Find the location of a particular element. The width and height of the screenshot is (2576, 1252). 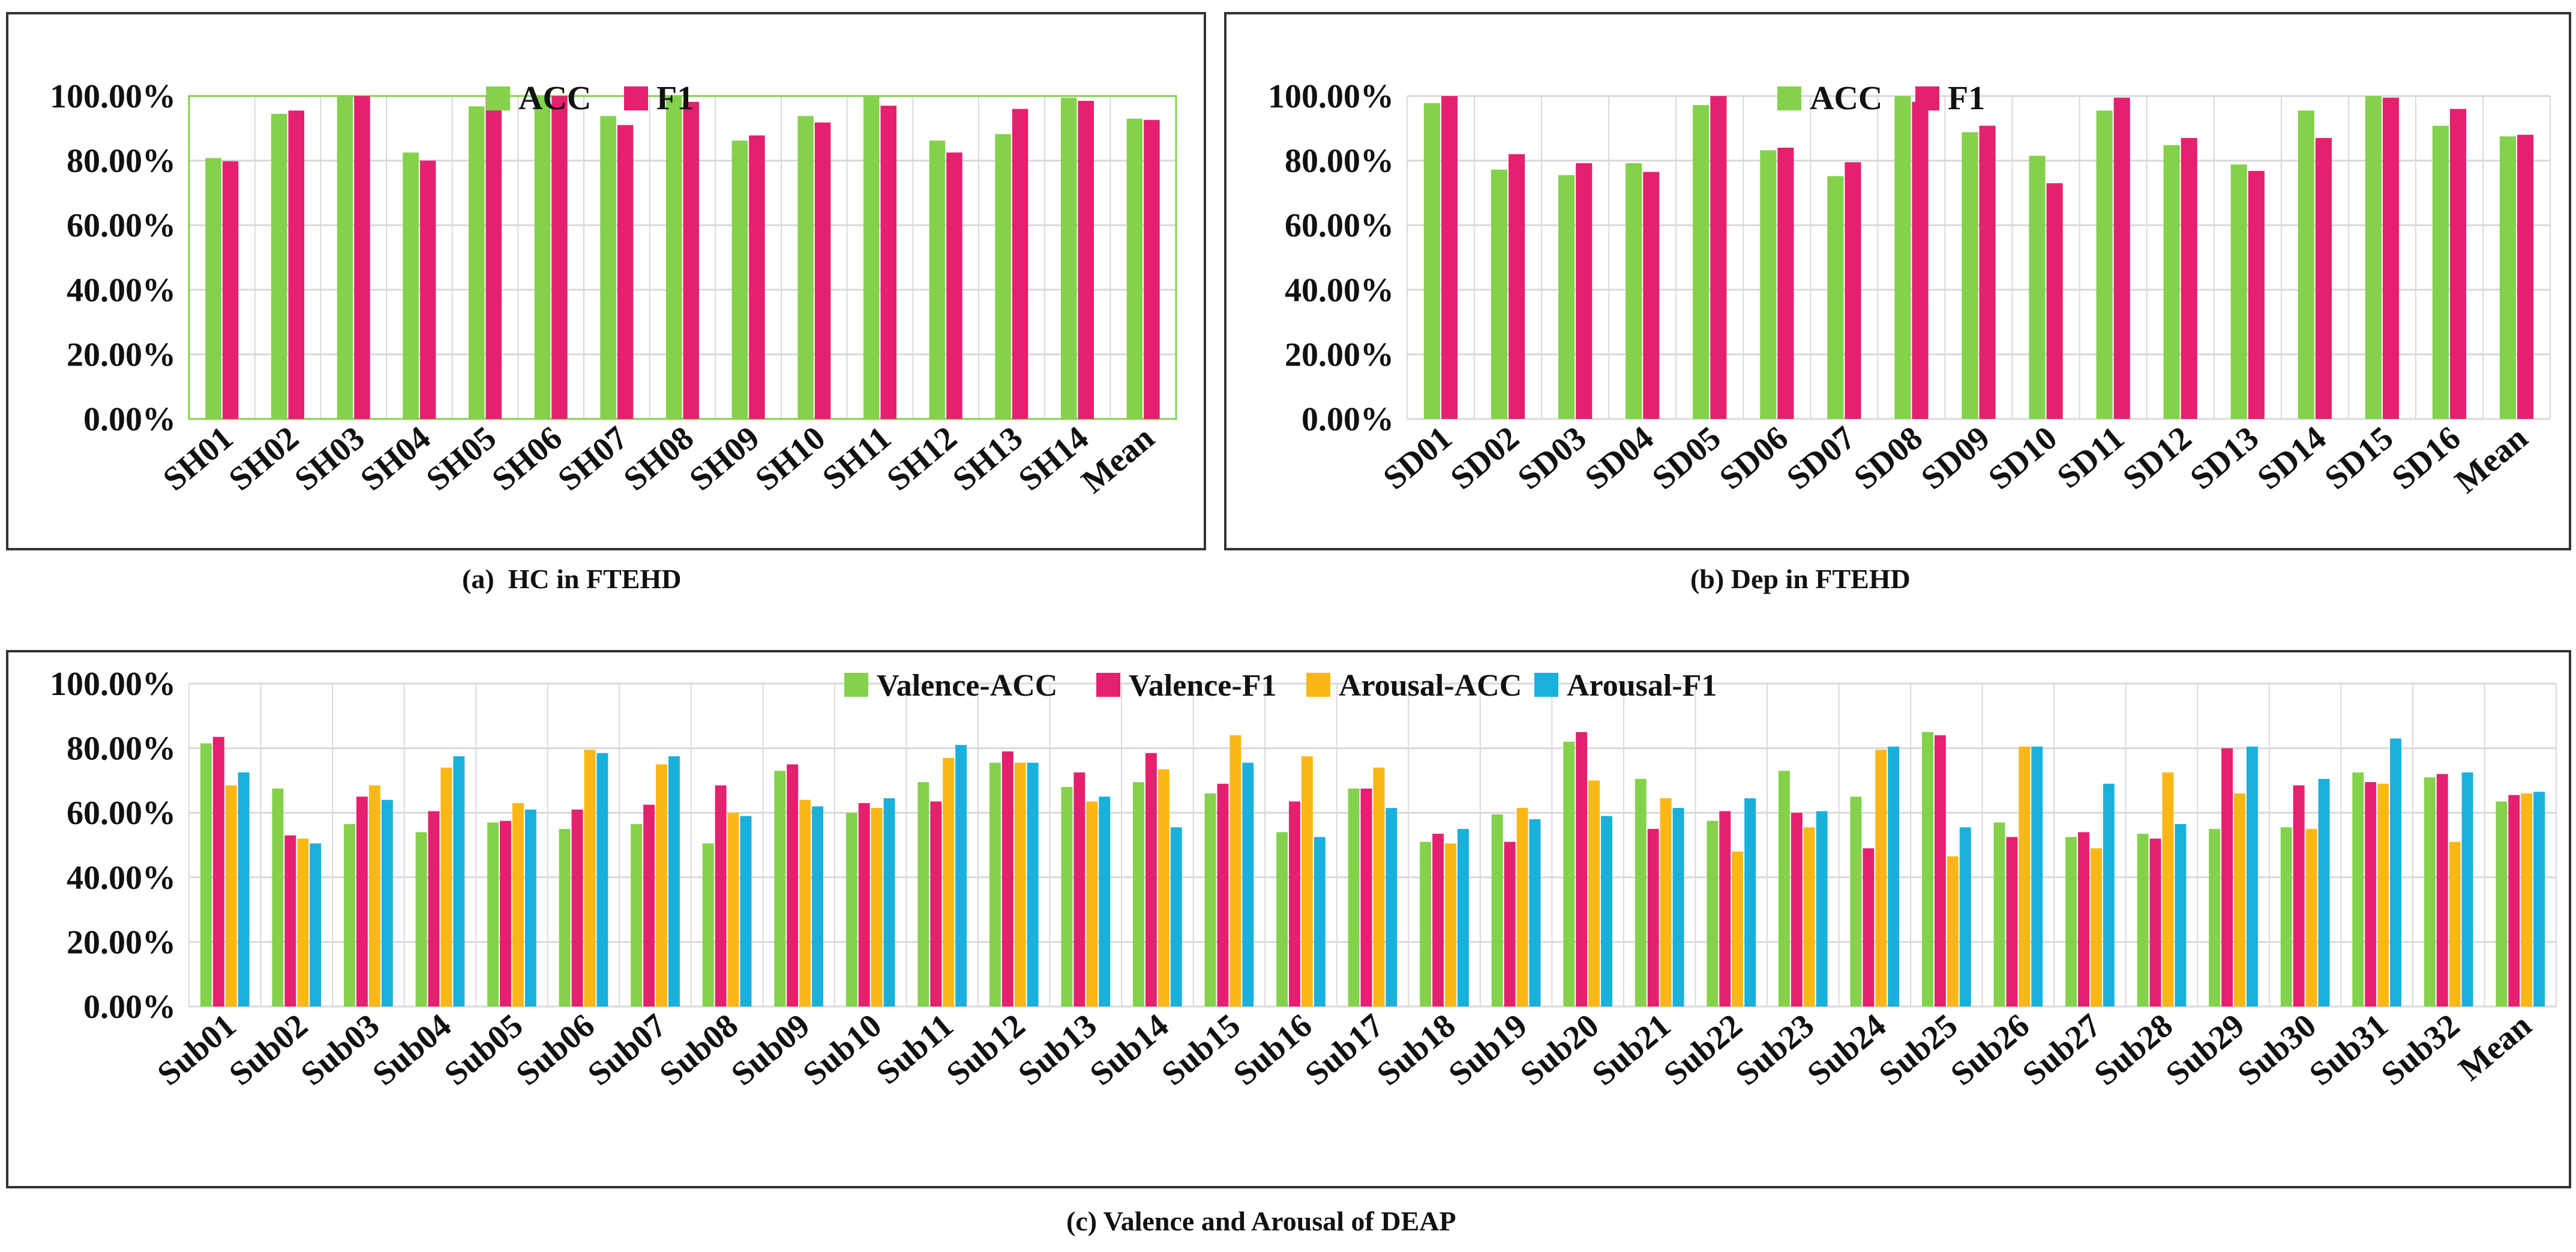

bar-valence-f1-sub03 is located at coordinates (362, 901).